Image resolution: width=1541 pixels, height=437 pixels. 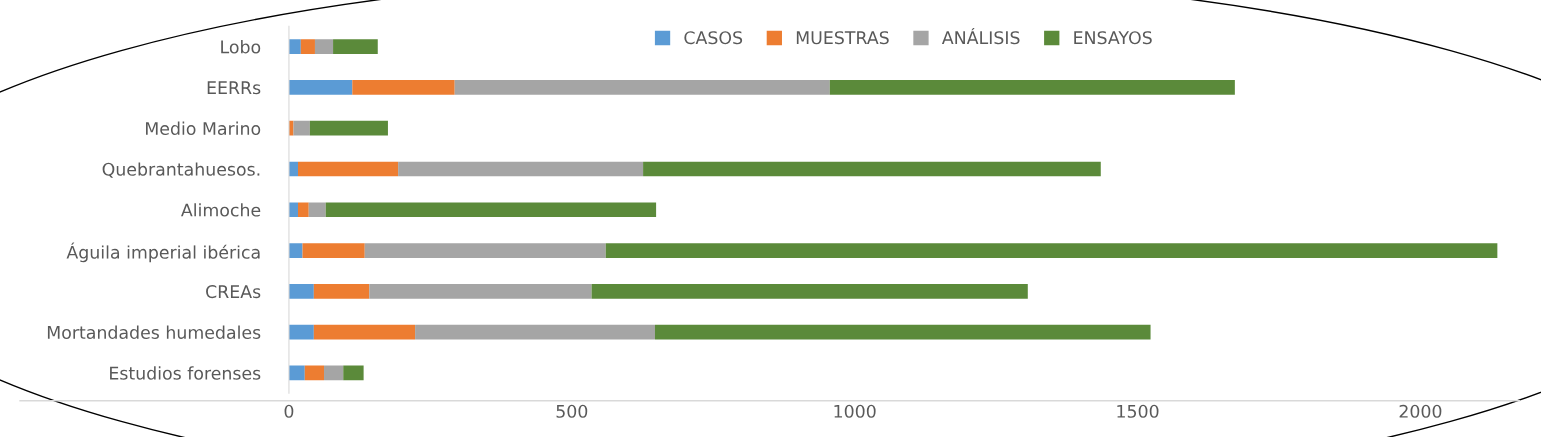 I want to click on legend-label: ENSAYOS, so click(x=1113, y=38).